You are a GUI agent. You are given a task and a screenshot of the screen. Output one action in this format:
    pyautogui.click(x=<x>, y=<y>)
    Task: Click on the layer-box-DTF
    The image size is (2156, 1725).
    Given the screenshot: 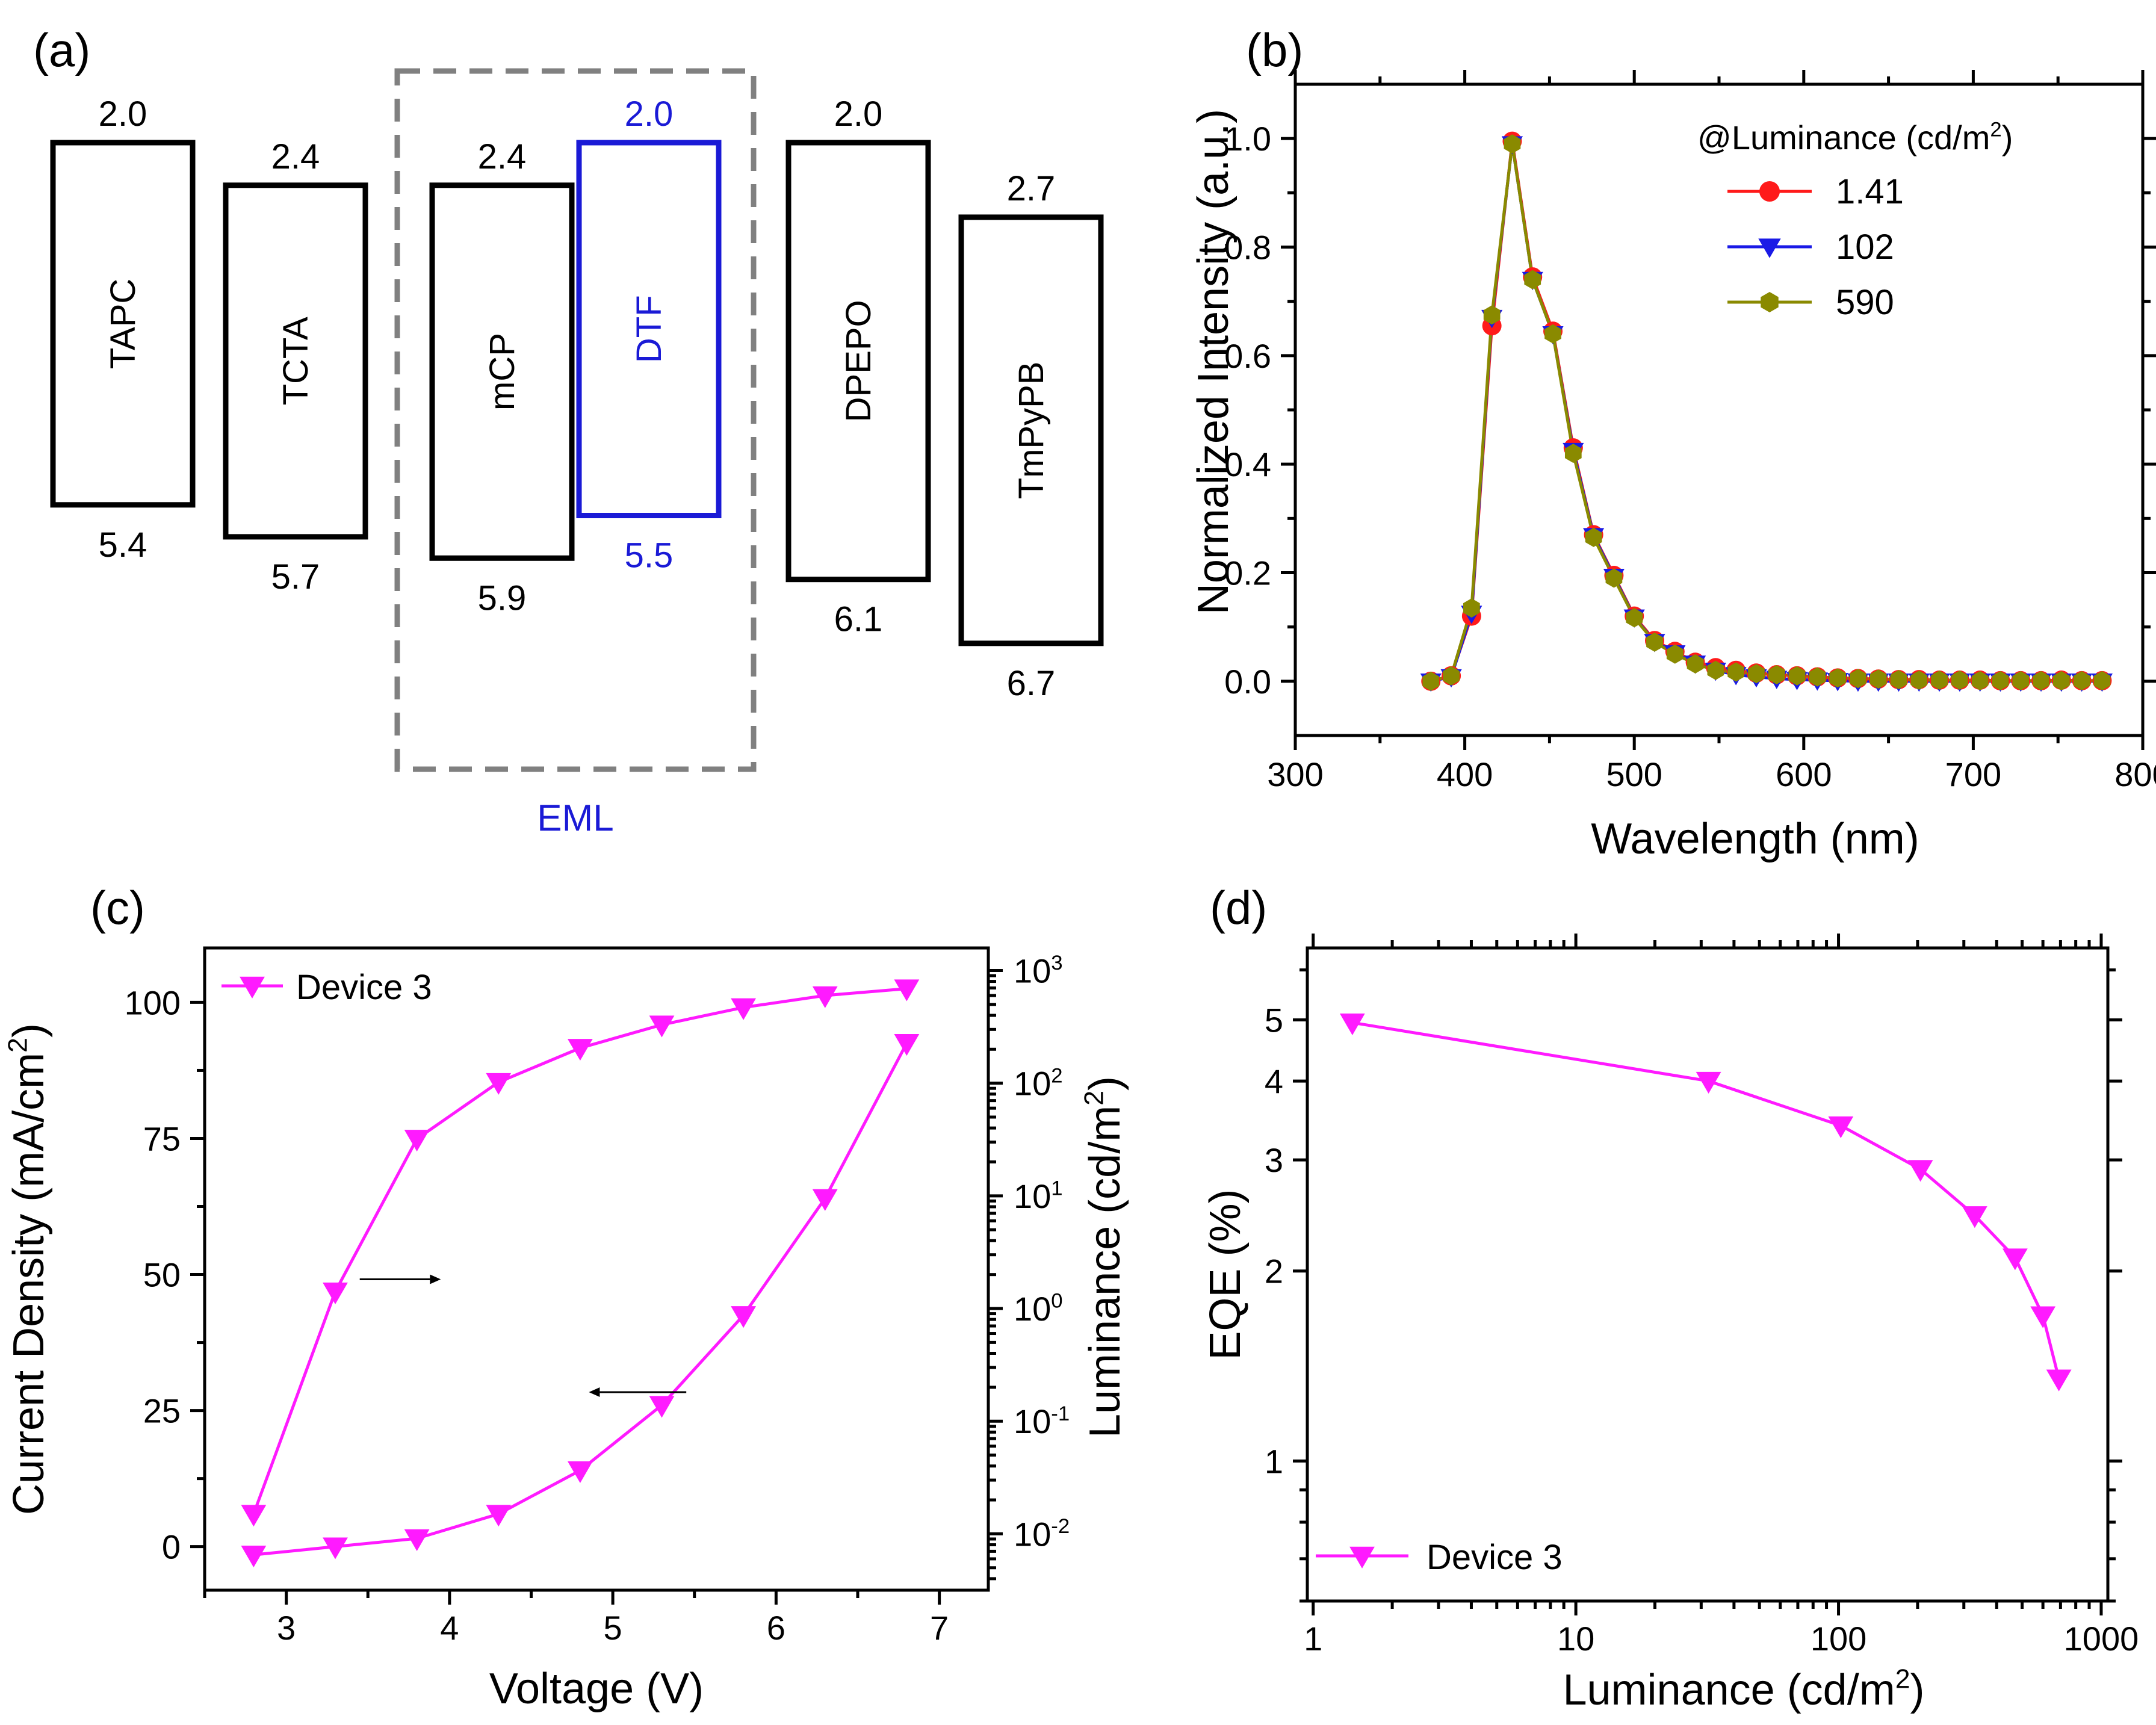 What is the action you would take?
    pyautogui.click(x=649, y=329)
    